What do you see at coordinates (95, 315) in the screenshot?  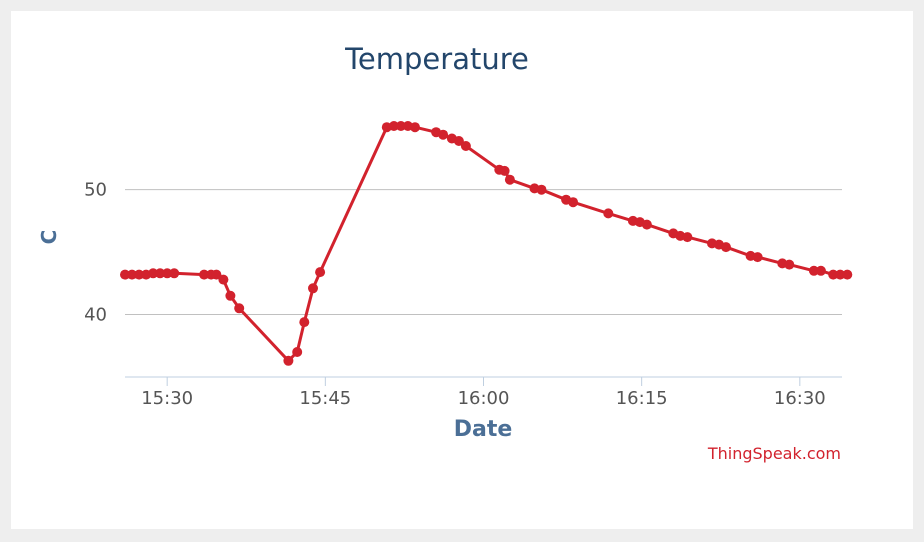 I see `y-tick-label: 40` at bounding box center [95, 315].